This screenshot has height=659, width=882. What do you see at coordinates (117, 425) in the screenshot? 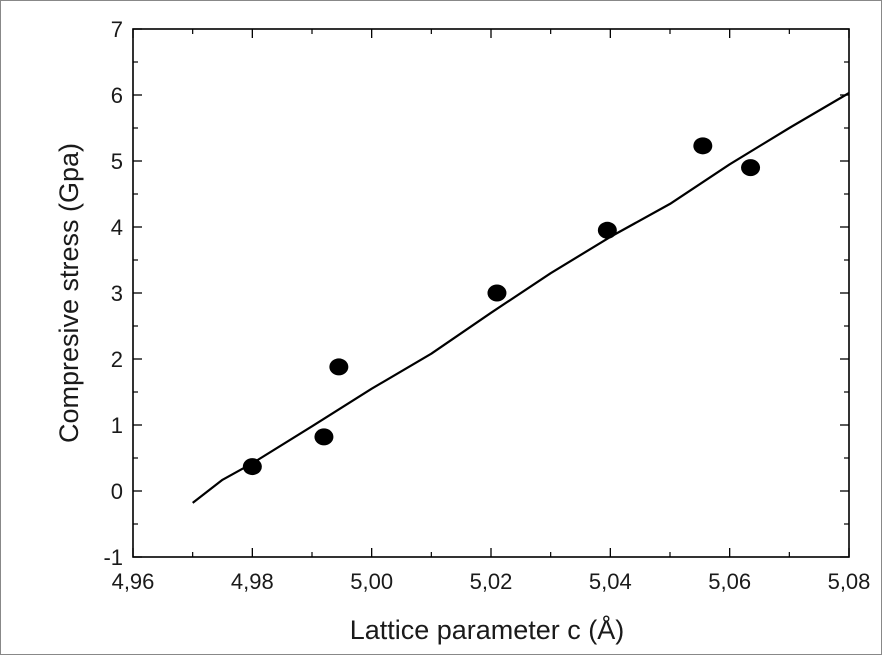
I see `y-tick-label: 1` at bounding box center [117, 425].